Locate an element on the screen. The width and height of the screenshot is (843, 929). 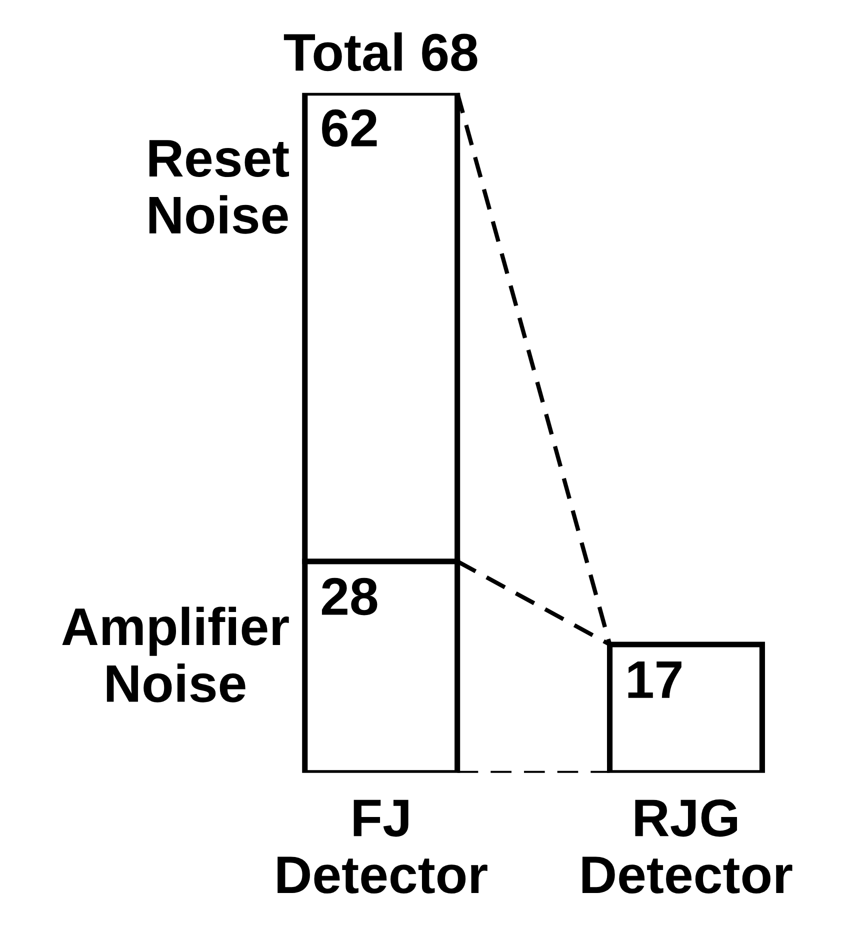
x-tick-label: FJ Detector is located at coordinates (383, 847).